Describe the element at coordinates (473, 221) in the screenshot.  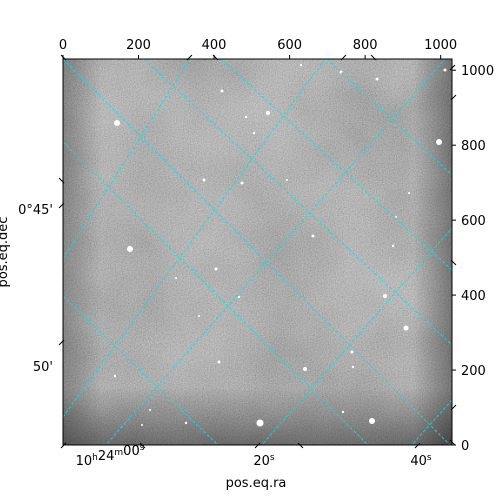
I see `y-pixel-tick-label: 600` at that location.